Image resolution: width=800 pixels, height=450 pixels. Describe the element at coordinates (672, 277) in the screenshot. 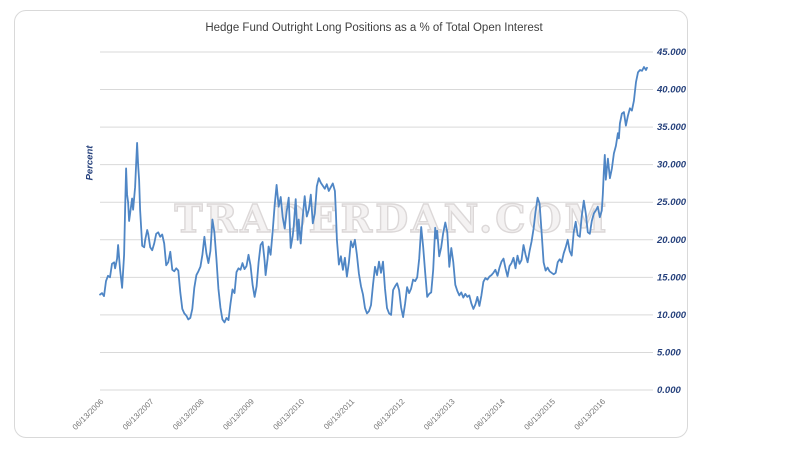

I see `y-axis-tick-label: 15.000` at that location.